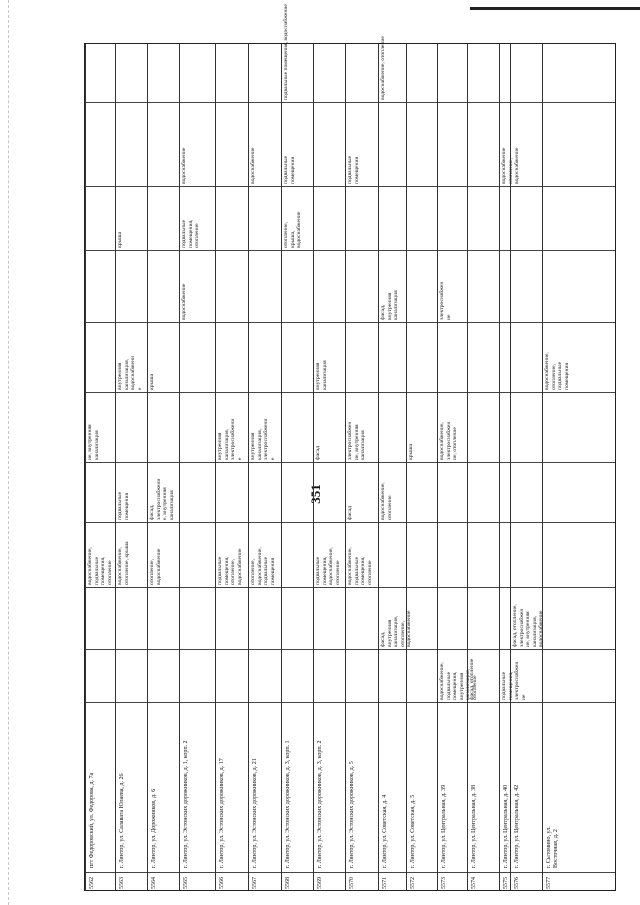 The width and height of the screenshot is (640, 905). Describe the element at coordinates (123, 563) in the screenshot. I see `table-cell: водоснабжение, отопление, крыша` at that location.